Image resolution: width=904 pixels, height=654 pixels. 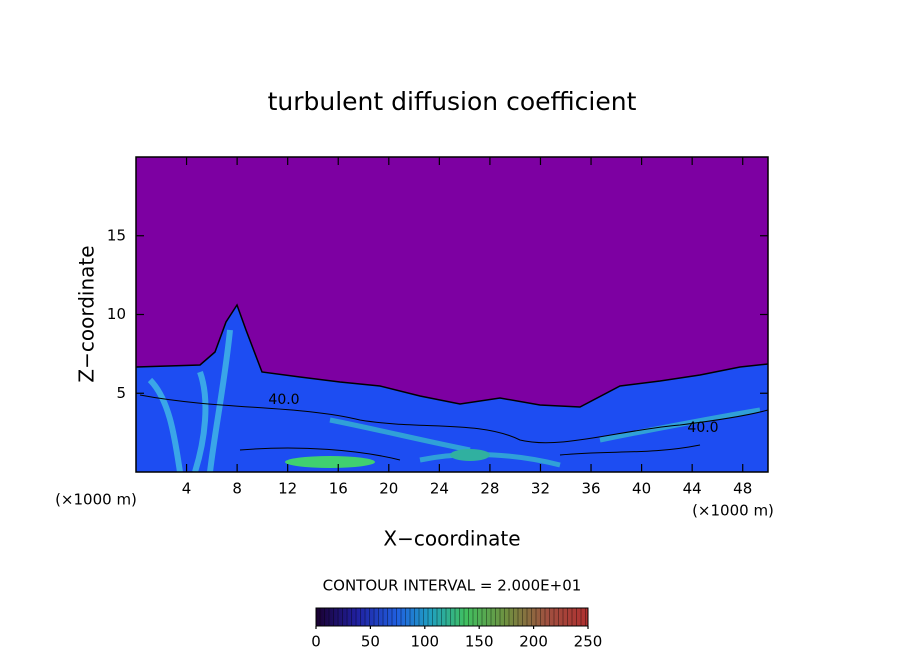 I want to click on x-tick-label: 24, so click(x=439, y=489).